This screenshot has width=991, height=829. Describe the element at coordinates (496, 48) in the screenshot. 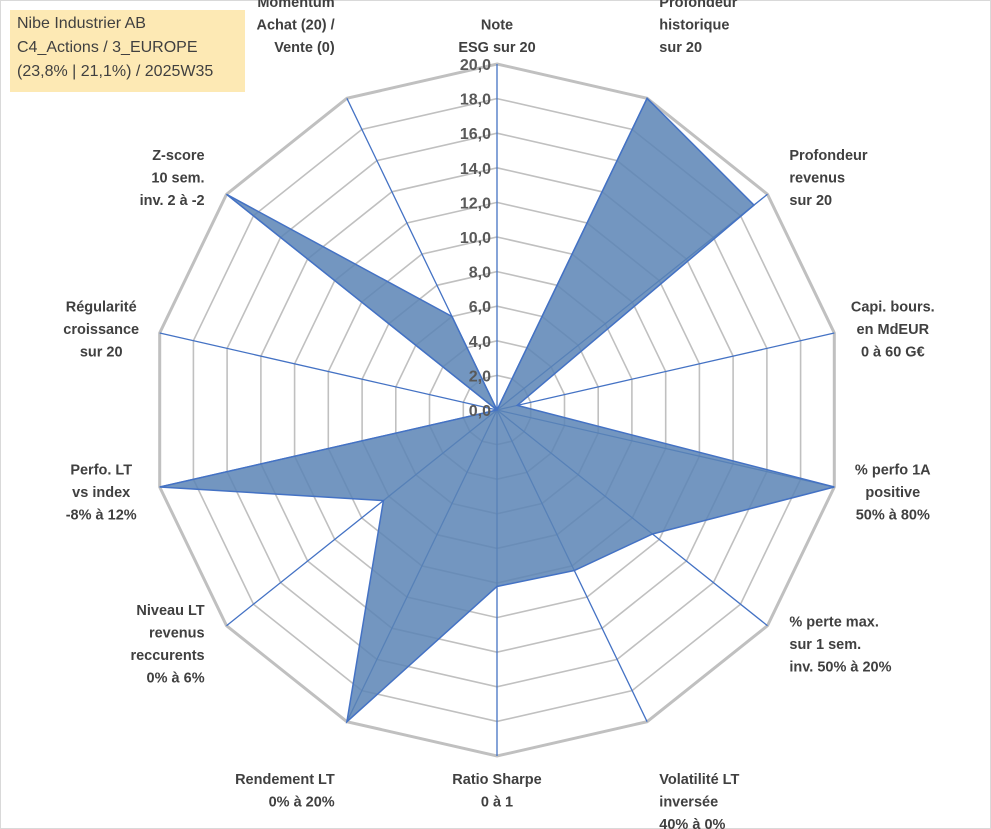

I see `axis-label-line: ESG sur 20` at that location.